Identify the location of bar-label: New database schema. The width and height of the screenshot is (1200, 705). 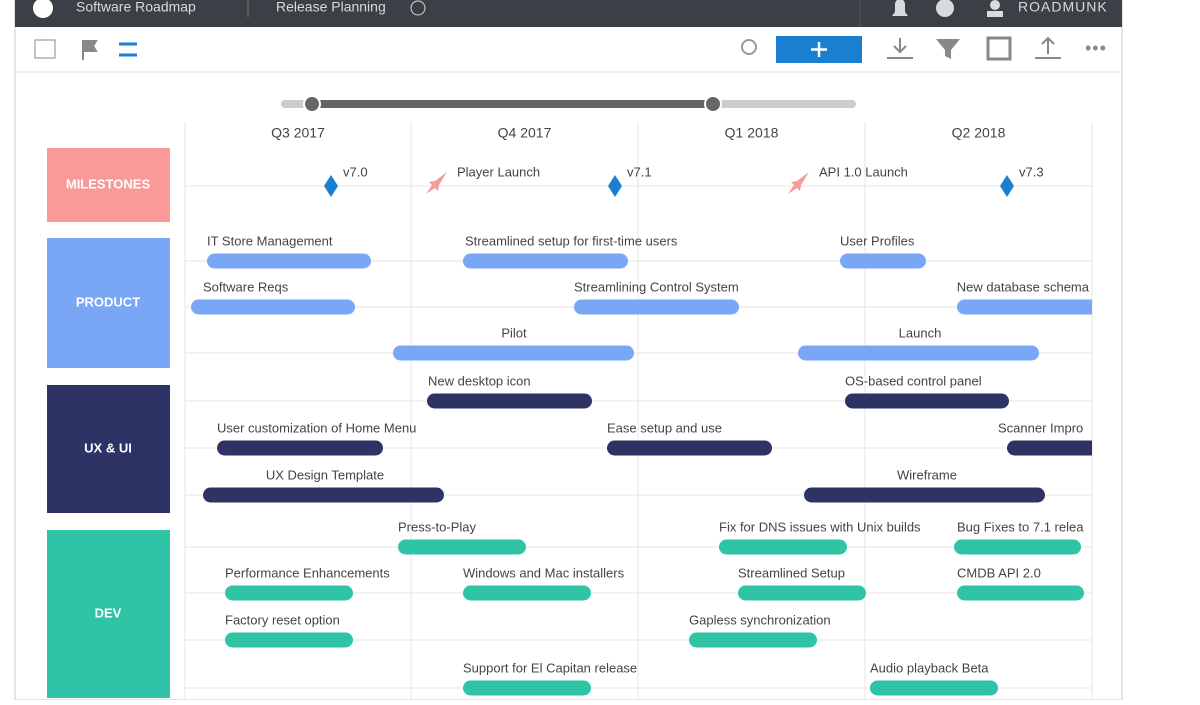
(1023, 286).